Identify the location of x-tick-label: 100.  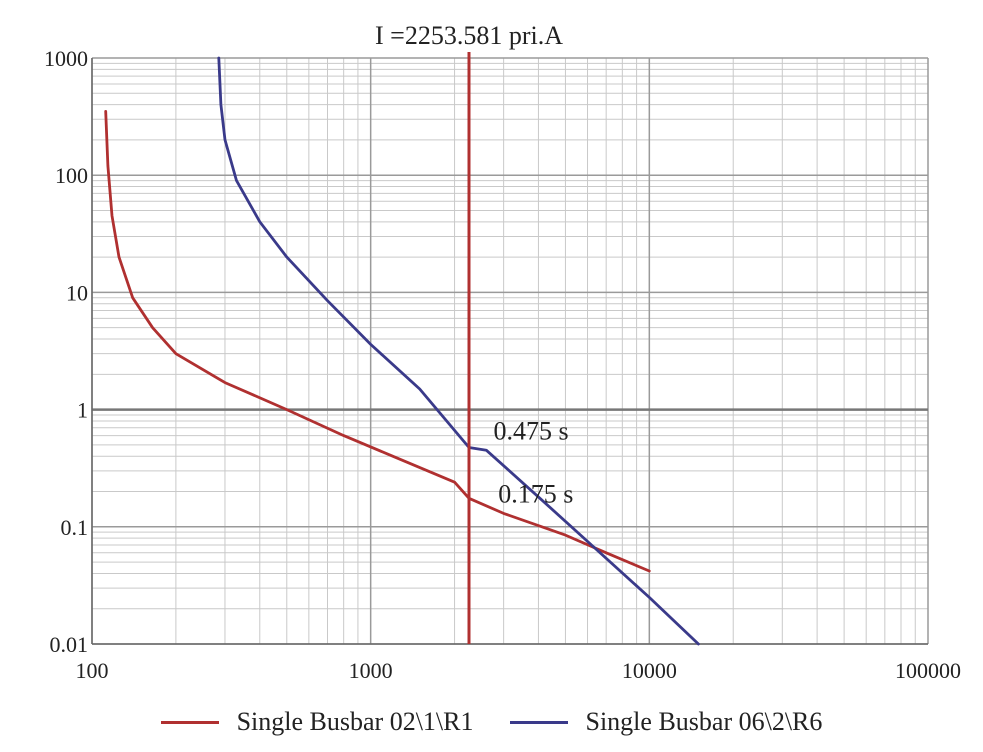
(92, 670).